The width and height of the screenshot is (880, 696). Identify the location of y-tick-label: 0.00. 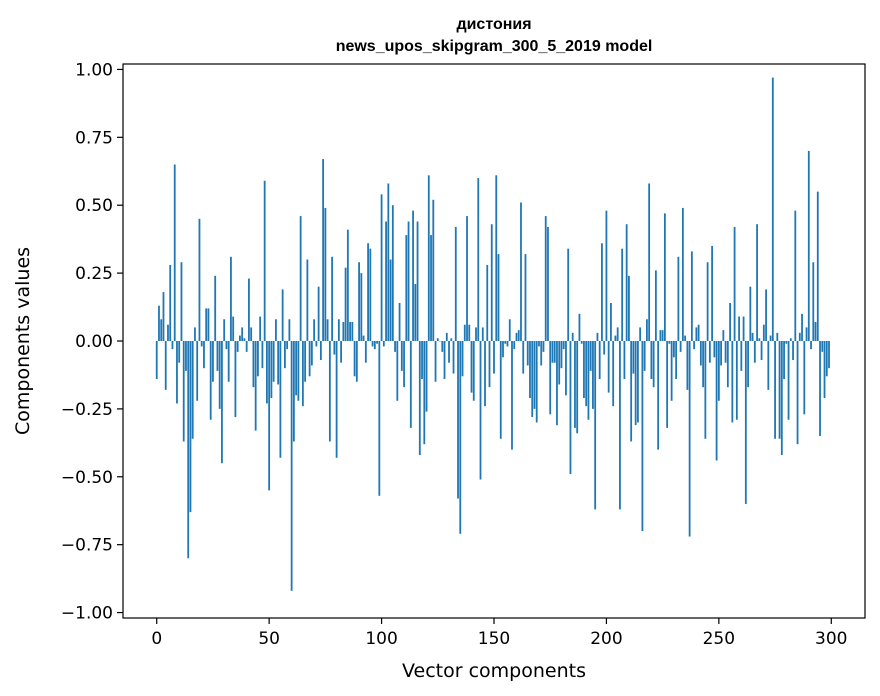
(94, 342).